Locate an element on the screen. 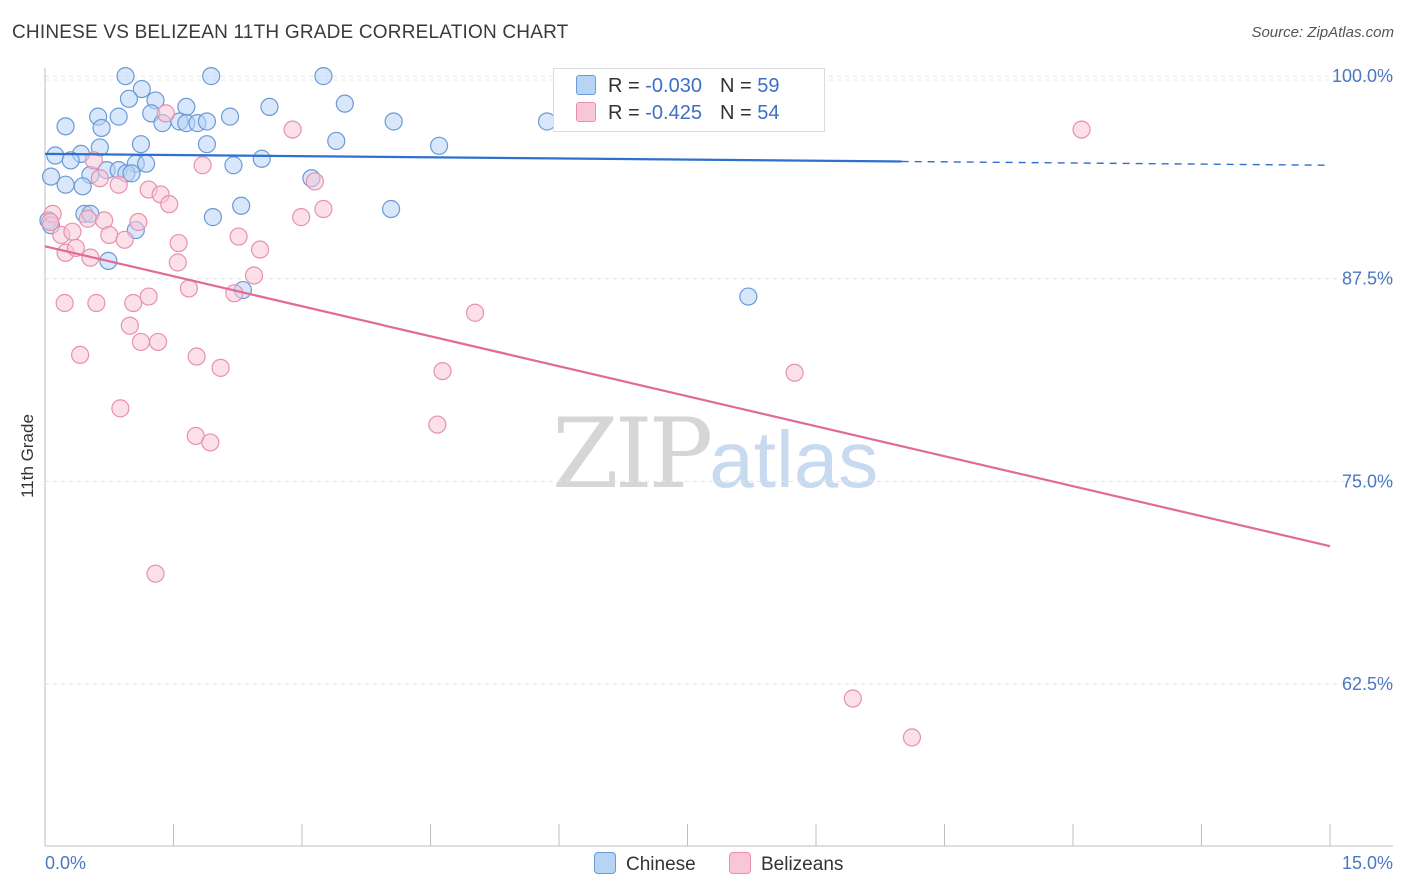  legend-n-value-belizeans: 54 is located at coordinates (768, 113).